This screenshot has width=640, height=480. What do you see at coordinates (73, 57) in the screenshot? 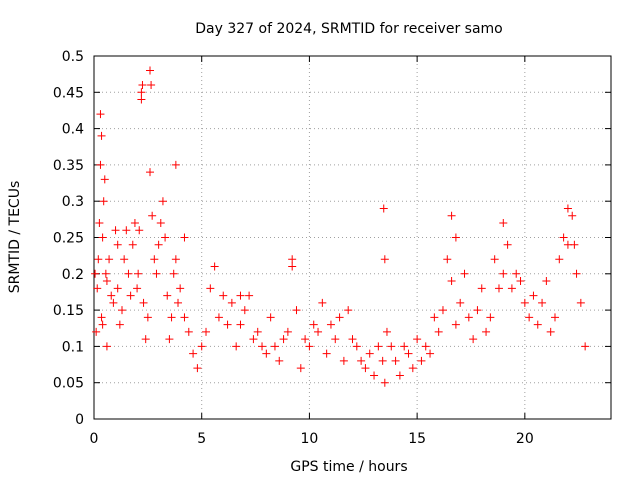
I see `y-tick-label: 0.5` at bounding box center [73, 57].